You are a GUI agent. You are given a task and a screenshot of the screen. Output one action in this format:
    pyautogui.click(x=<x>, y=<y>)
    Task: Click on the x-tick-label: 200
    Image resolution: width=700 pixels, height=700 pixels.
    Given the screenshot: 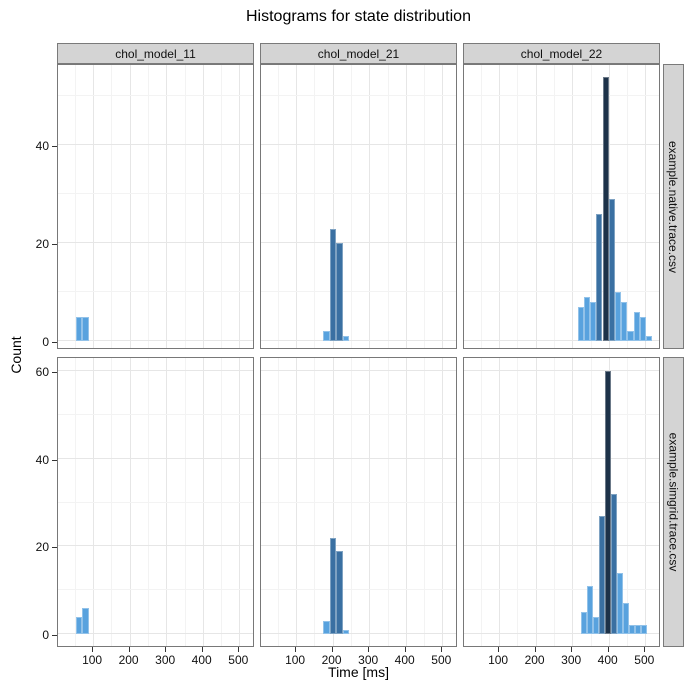 What is the action you would take?
    pyautogui.click(x=128, y=660)
    